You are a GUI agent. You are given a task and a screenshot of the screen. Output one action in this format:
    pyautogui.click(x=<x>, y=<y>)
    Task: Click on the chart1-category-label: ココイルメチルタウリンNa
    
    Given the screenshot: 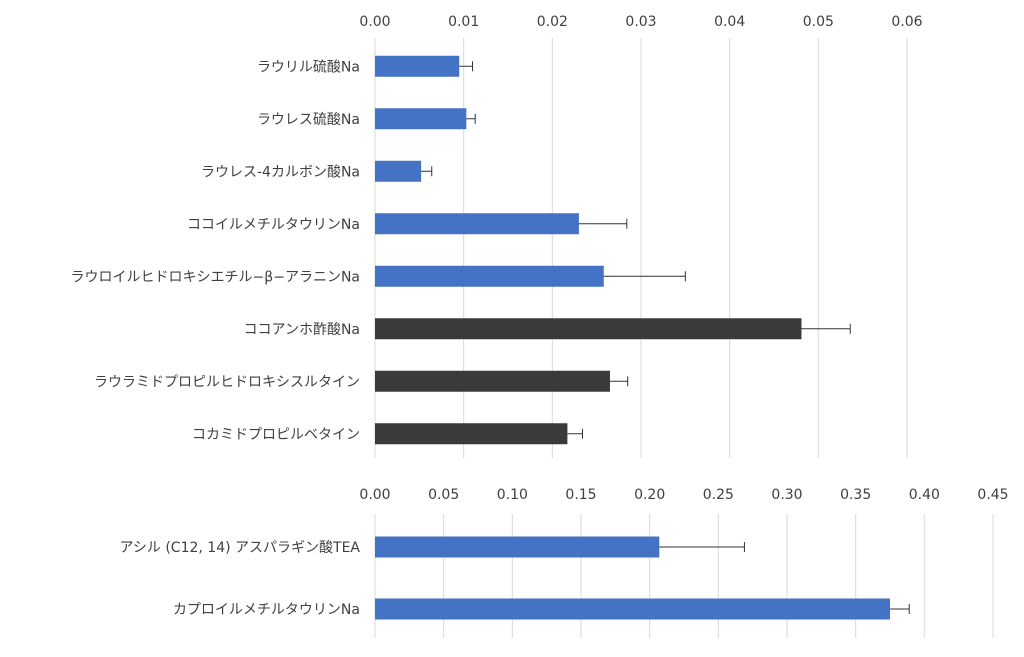 What is the action you would take?
    pyautogui.click(x=273, y=225)
    